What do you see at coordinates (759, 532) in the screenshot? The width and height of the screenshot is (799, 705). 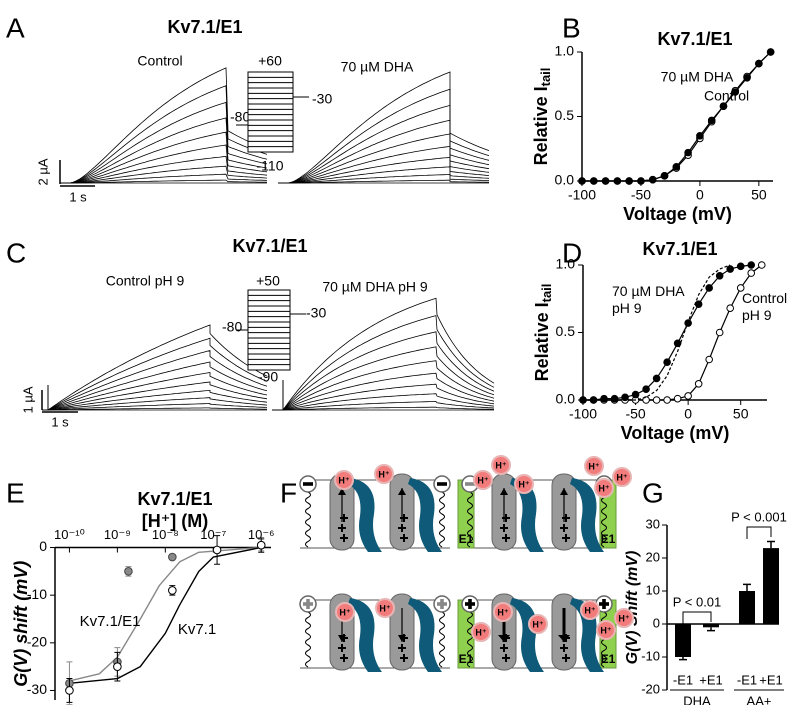 I see `significance-bracket` at bounding box center [759, 532].